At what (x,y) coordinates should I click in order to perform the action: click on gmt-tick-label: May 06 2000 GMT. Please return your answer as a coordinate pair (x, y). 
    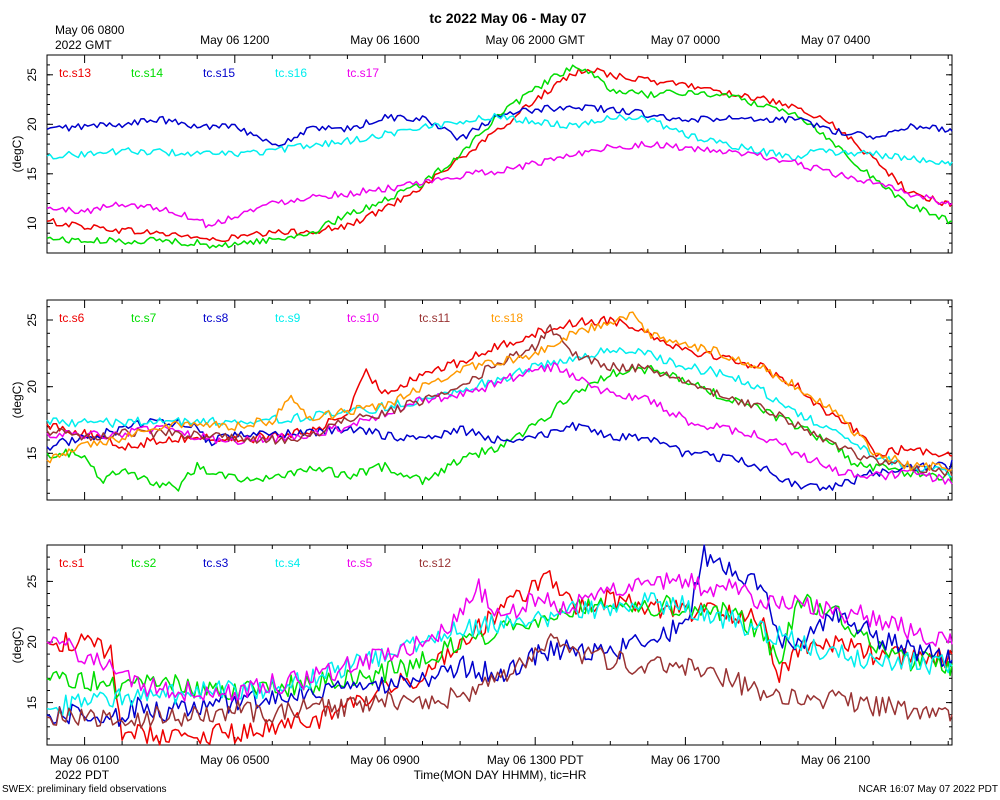
    Looking at the image, I should click on (536, 40).